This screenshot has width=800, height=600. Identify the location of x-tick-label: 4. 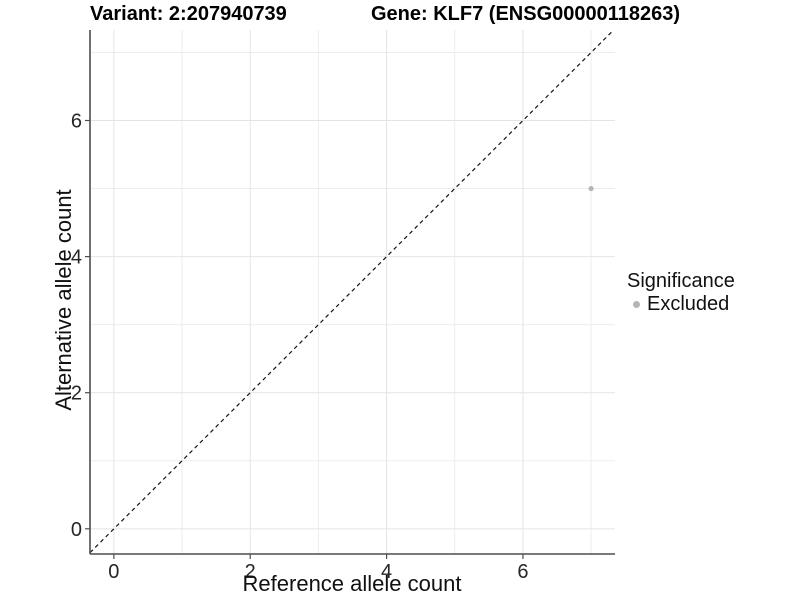
(386, 572).